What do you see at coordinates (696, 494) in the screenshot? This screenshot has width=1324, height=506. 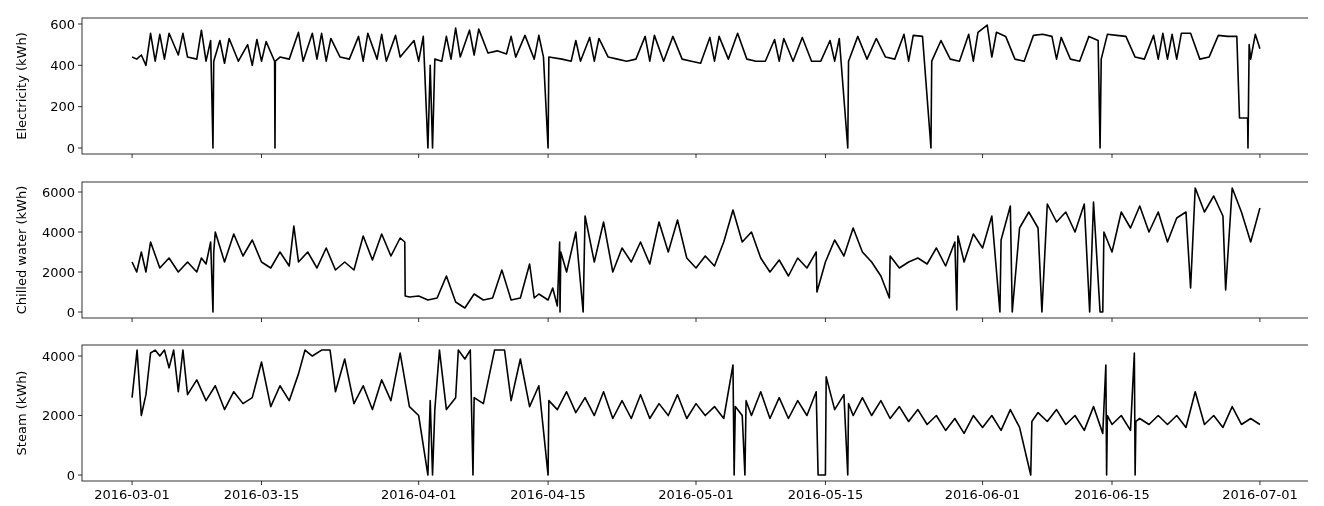 I see `x-tick-label: 2016-05-01` at bounding box center [696, 494].